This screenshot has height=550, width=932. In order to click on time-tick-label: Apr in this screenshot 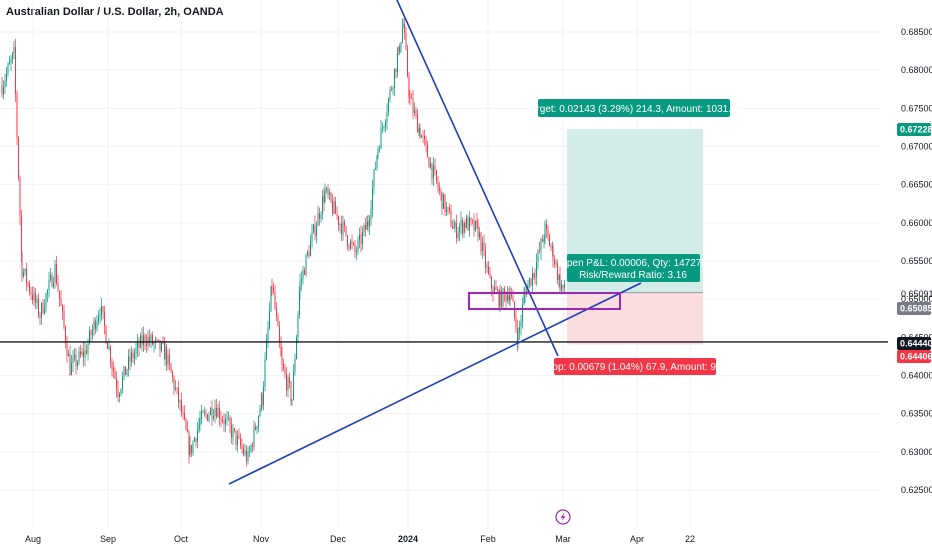, I will do `click(637, 539)`.